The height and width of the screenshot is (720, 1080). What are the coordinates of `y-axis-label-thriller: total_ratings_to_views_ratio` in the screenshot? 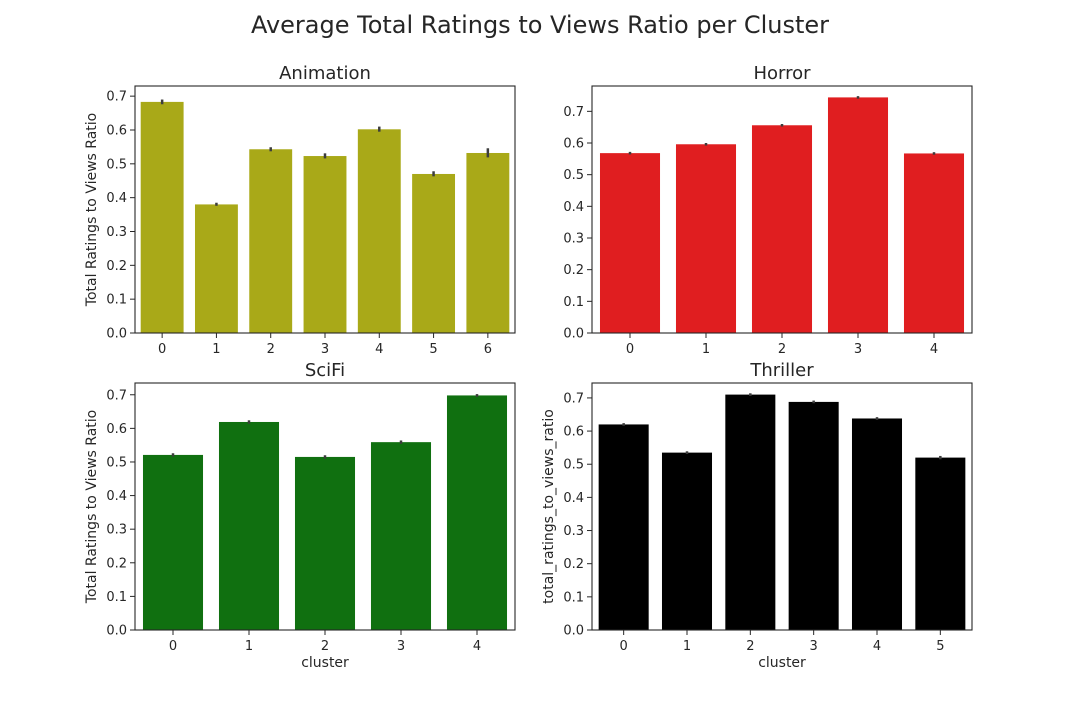 It's located at (549, 506).